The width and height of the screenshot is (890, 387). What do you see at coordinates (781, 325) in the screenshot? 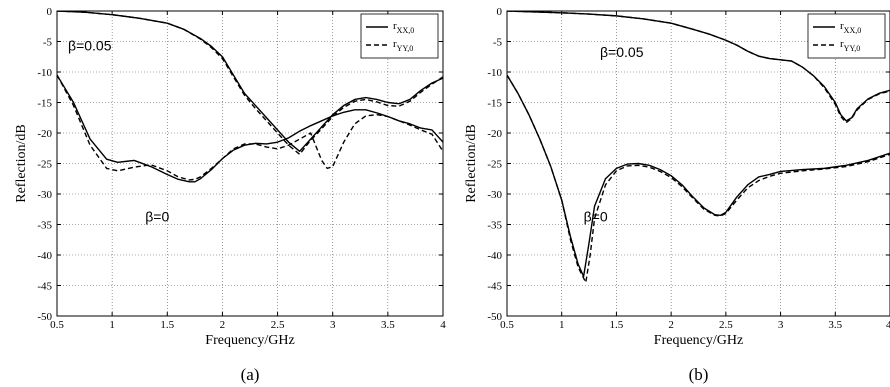
I see `panel-2-xtick-label-5: 3` at bounding box center [781, 325].